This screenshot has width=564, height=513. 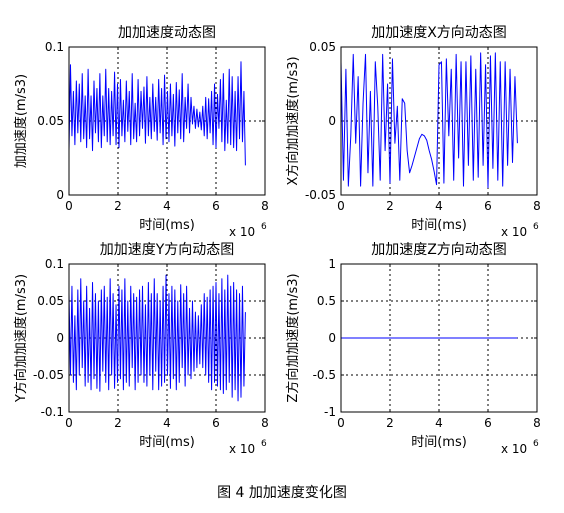 What do you see at coordinates (322, 47) in the screenshot?
I see `chart2-y-tick-label: 0.05` at bounding box center [322, 47].